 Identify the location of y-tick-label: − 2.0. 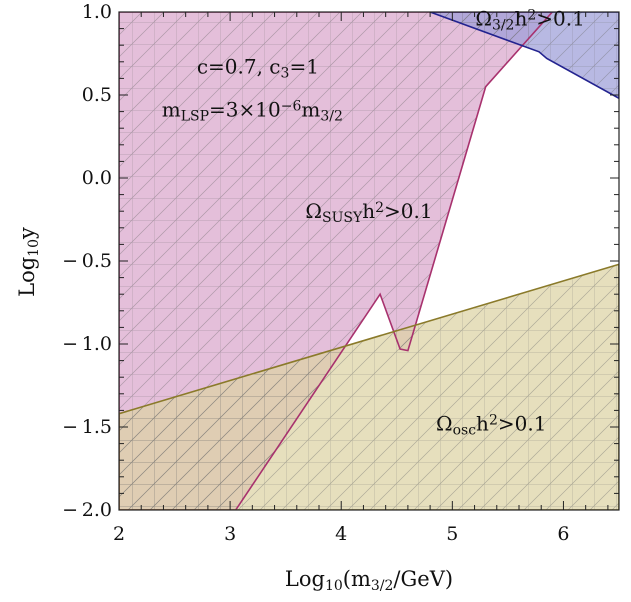
(87, 510).